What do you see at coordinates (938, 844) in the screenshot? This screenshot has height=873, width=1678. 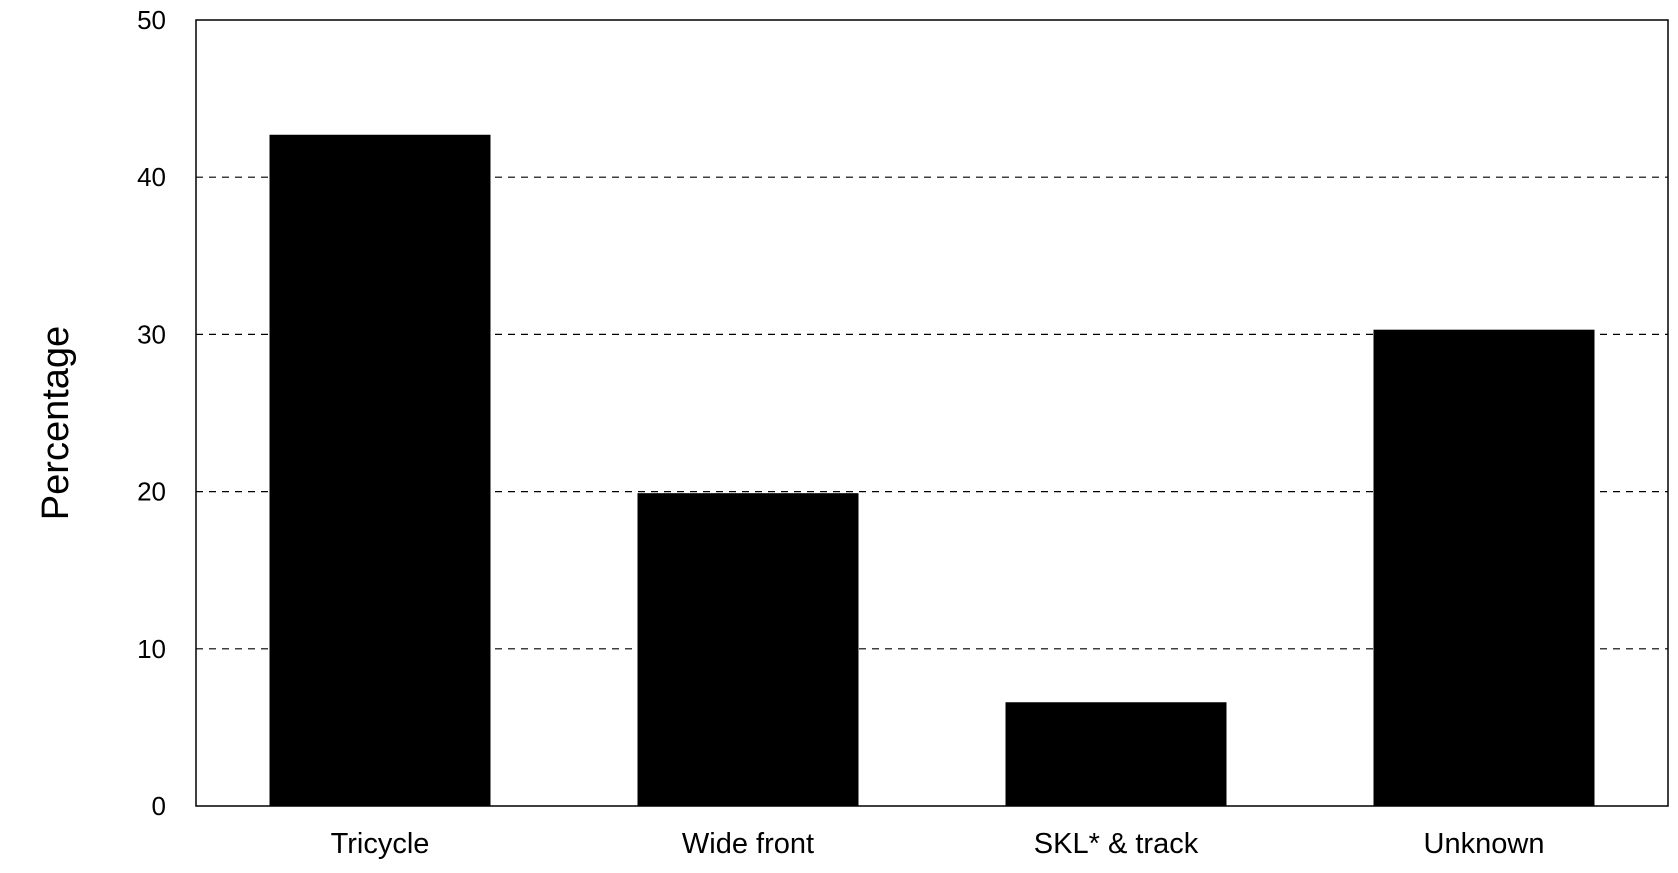 I see `x-axis-labels: Tricycle Wide front SKL* & track Unknown` at bounding box center [938, 844].